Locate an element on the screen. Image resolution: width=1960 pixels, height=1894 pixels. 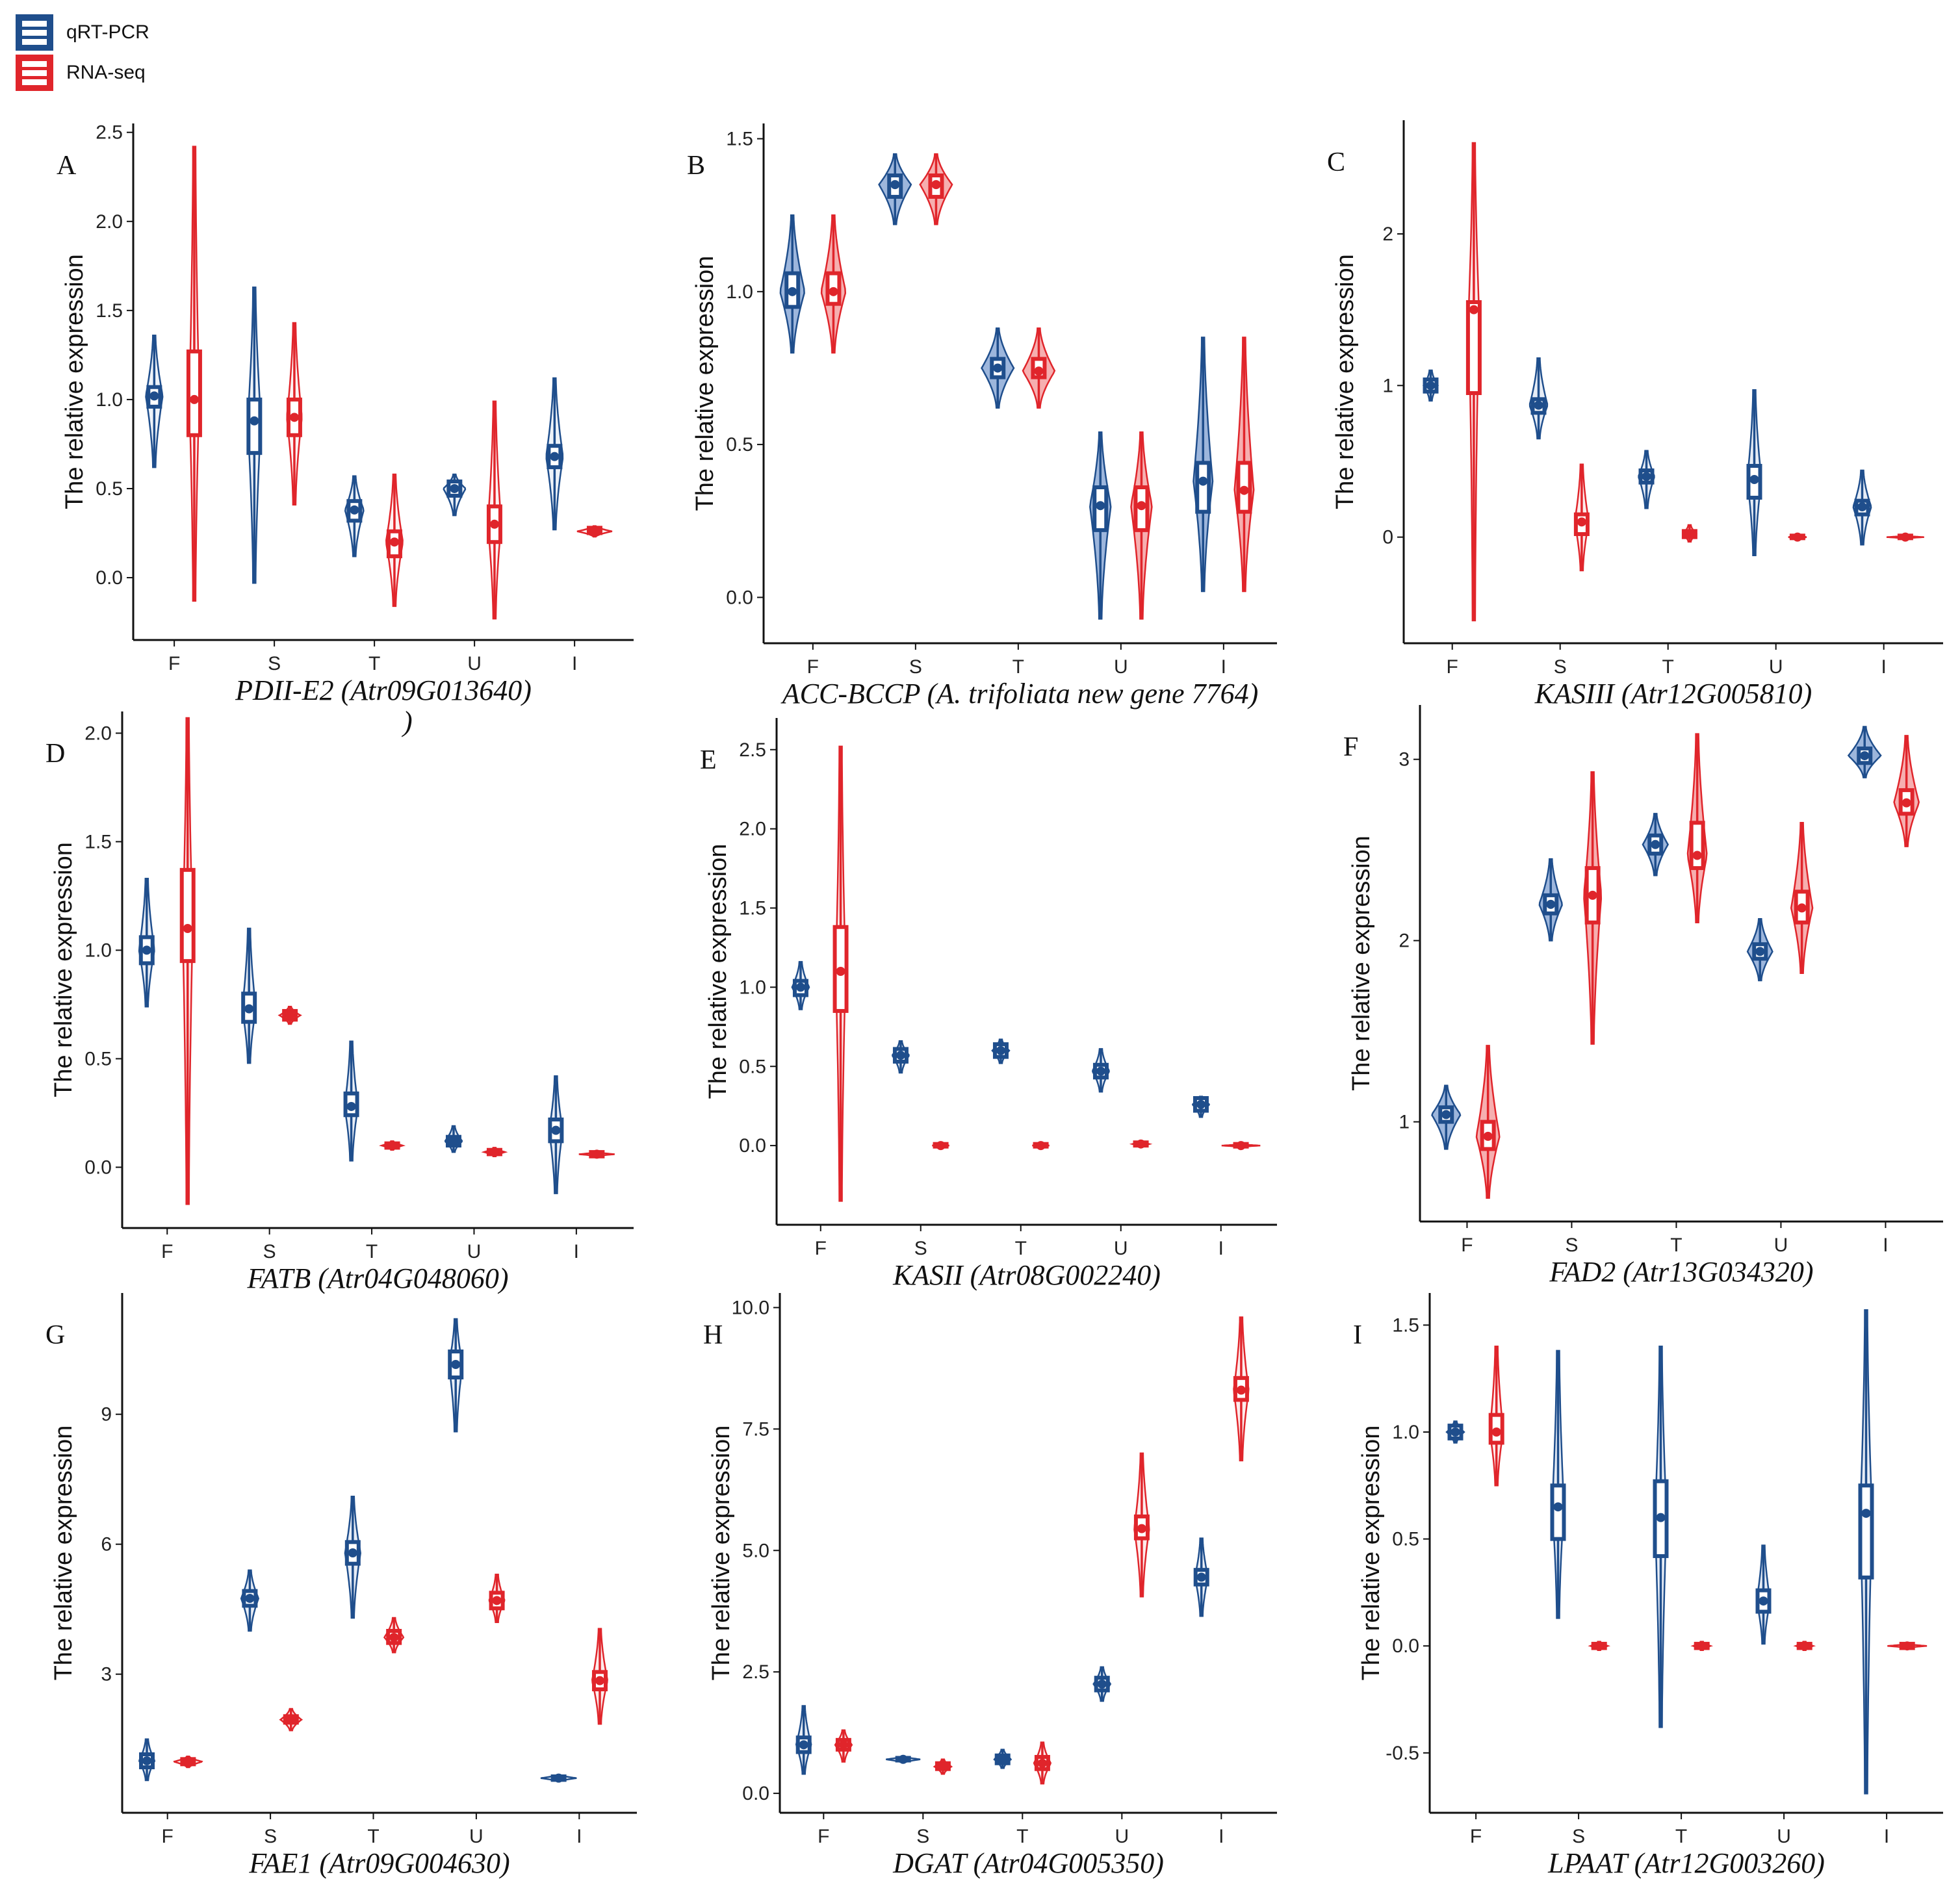
y-tick-label: 7.5 is located at coordinates (756, 1429).